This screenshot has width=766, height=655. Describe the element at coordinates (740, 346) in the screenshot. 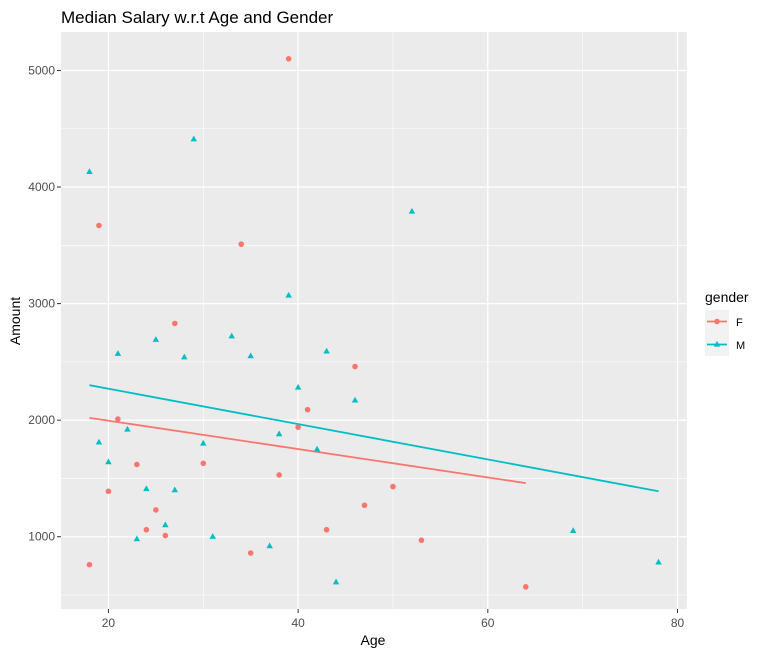

I see `legend-label-m: M` at that location.